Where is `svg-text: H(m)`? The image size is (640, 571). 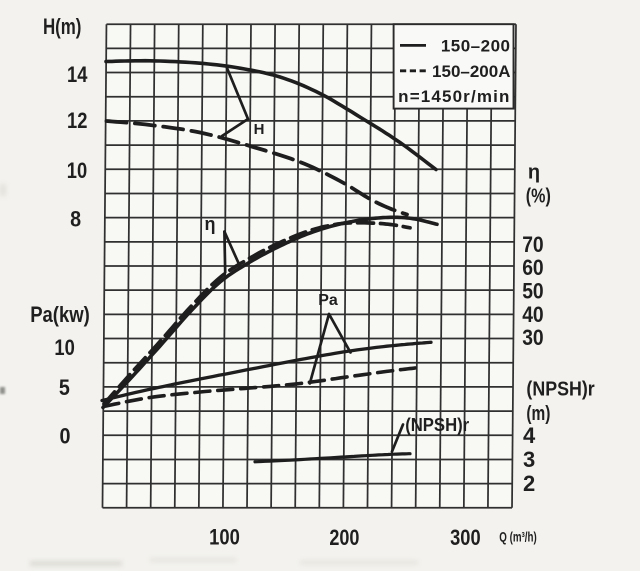
svg-text: H(m) is located at coordinates (62, 26).